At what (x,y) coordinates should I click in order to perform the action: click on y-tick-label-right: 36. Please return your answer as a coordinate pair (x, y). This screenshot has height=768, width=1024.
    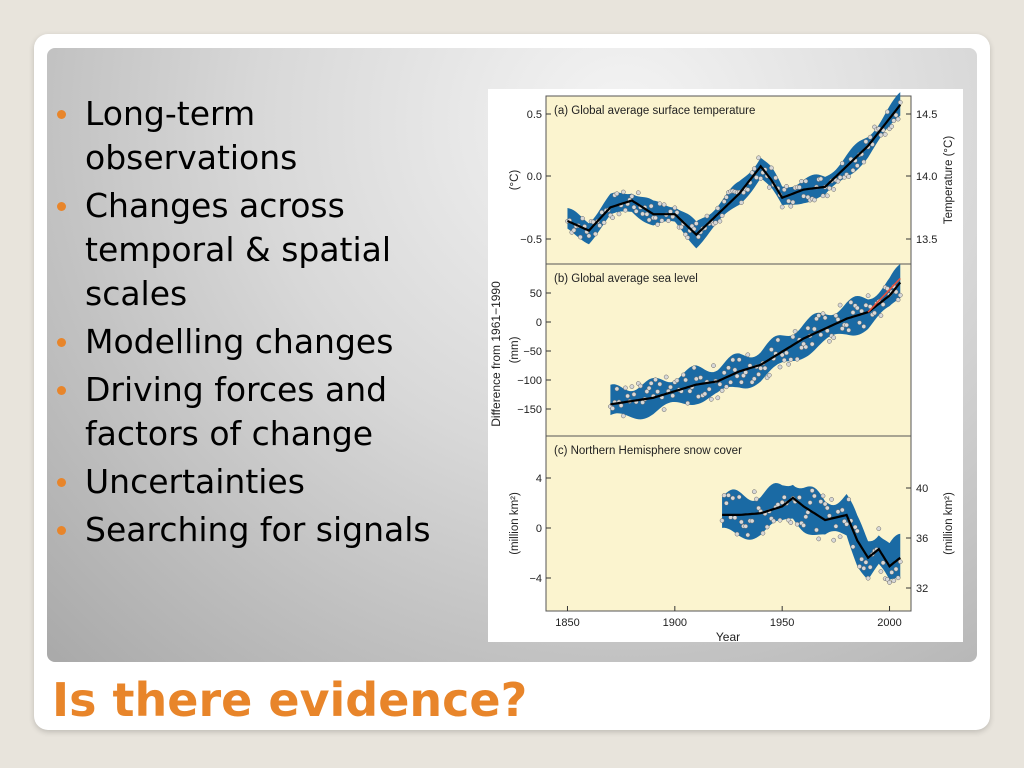
    Looking at the image, I should click on (922, 539).